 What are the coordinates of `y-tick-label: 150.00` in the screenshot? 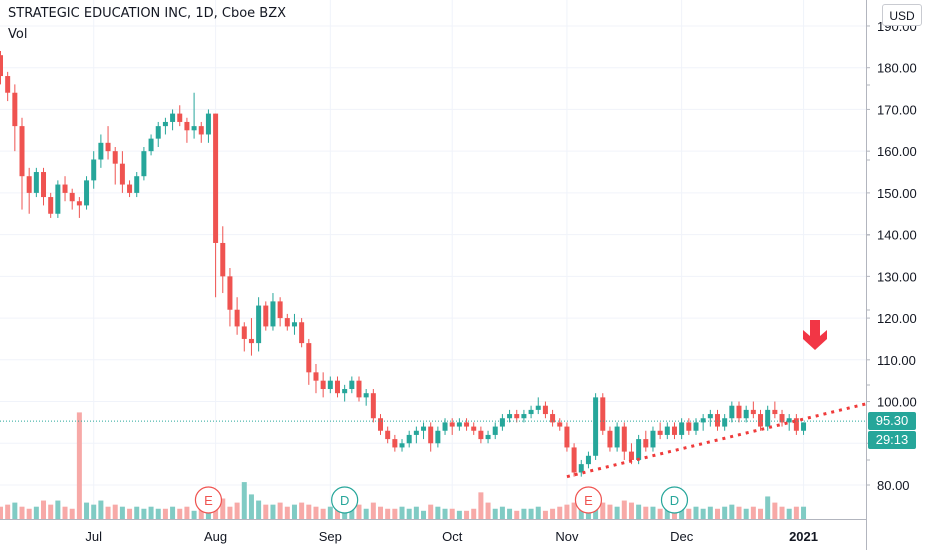 It's located at (897, 193).